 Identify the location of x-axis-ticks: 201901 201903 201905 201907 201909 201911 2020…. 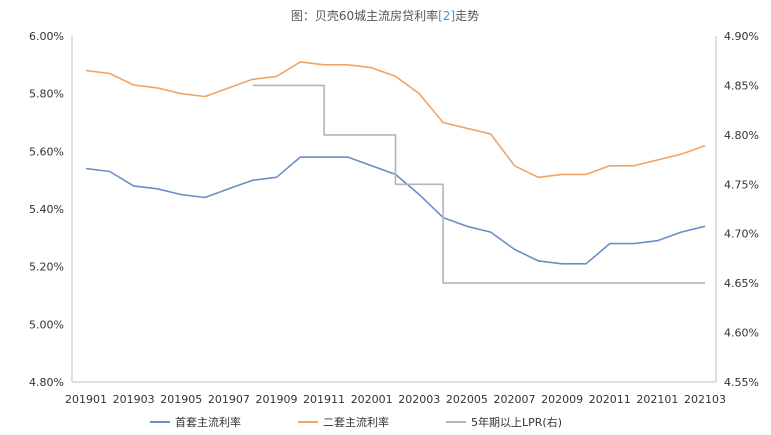
(395, 399).